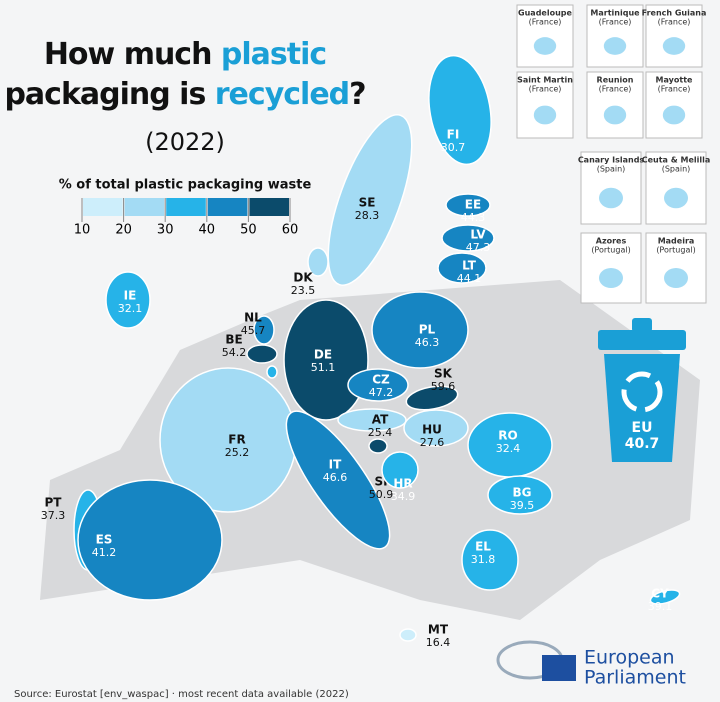 This screenshot has width=720, height=702. I want to click on country-code: EE, so click(473, 205).